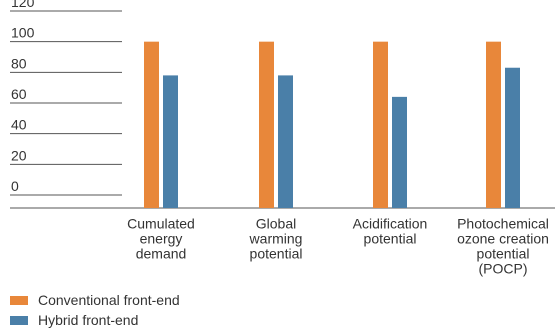 The height and width of the screenshot is (330, 555). I want to click on y-tick-label: 0, so click(15, 186).